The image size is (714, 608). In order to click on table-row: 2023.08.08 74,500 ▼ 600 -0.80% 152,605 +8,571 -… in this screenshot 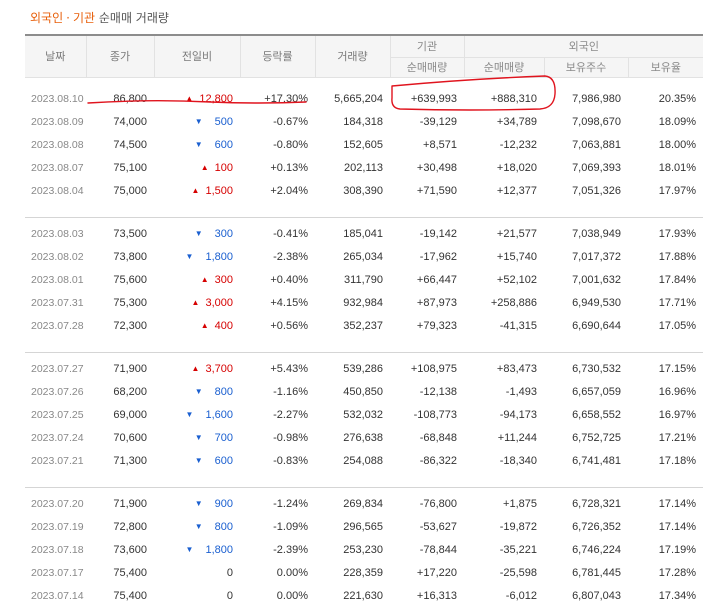, I will do `click(364, 145)`.